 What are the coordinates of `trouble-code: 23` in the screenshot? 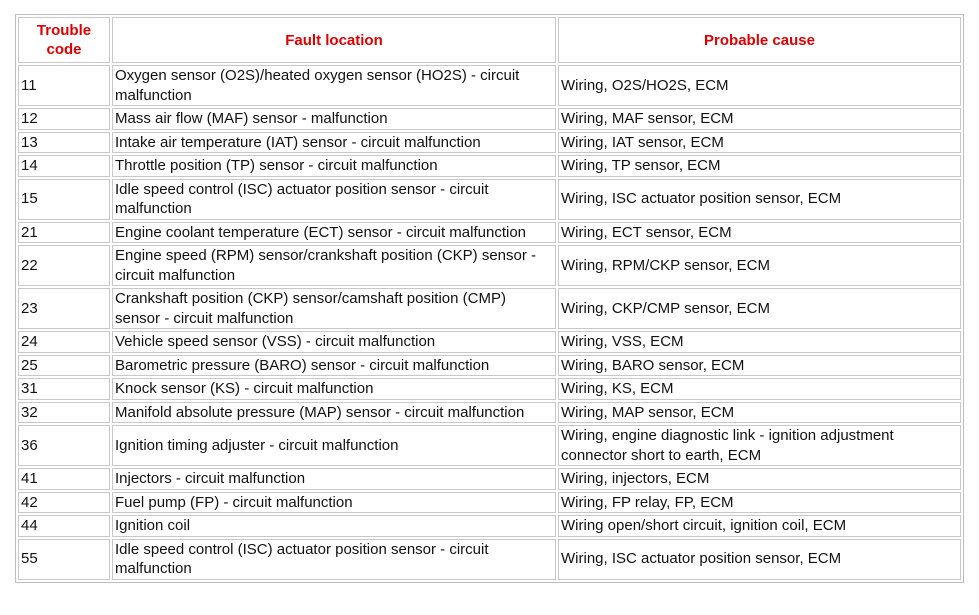 It's located at (64, 308).